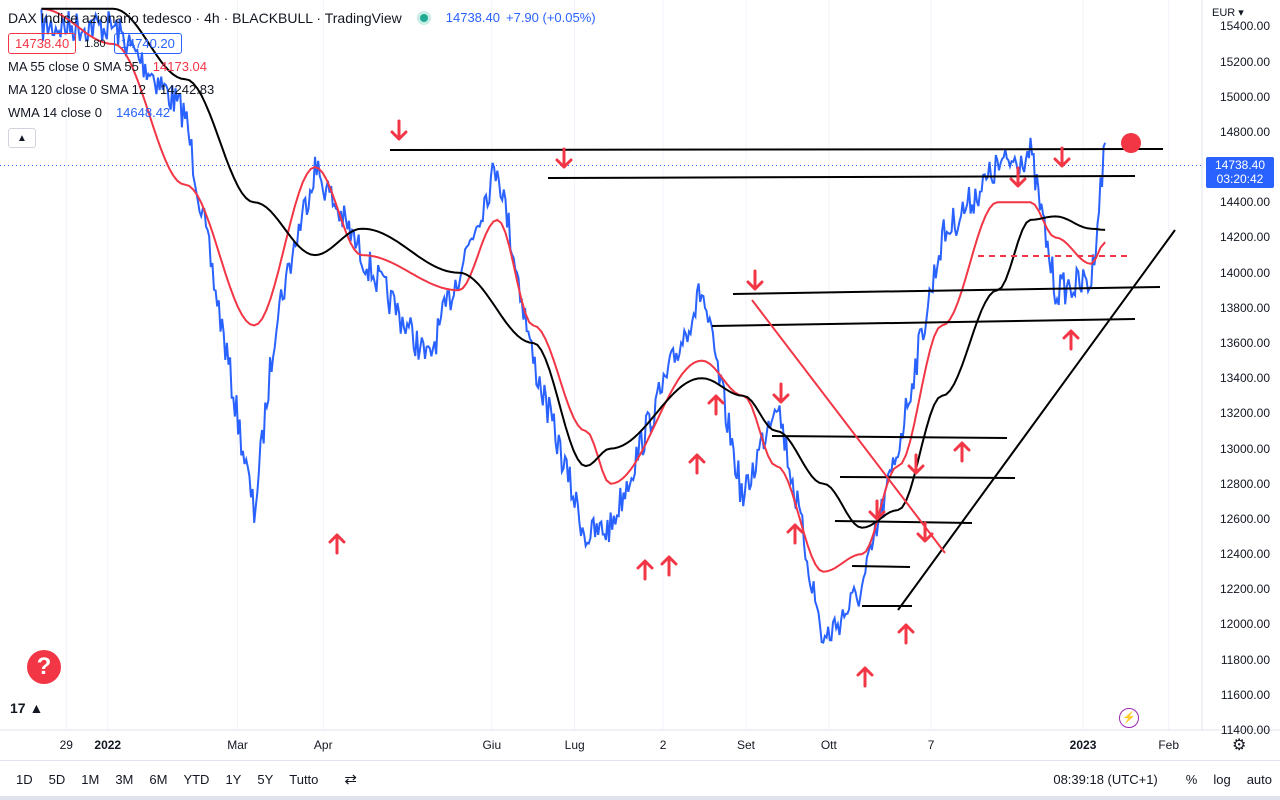  What do you see at coordinates (323, 745) in the screenshot?
I see `time-tick: Apr` at bounding box center [323, 745].